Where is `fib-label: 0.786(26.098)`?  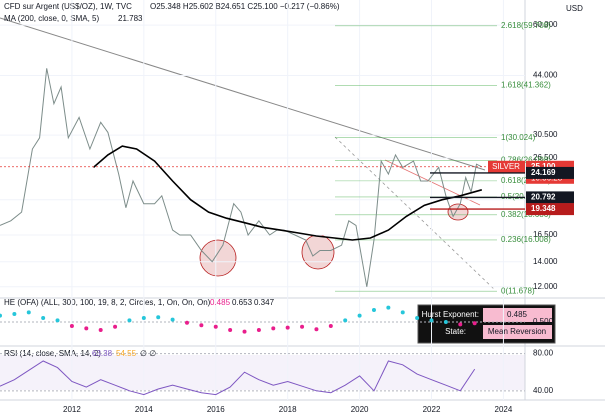 fib-label: 0.786(26.098) is located at coordinates (526, 160).